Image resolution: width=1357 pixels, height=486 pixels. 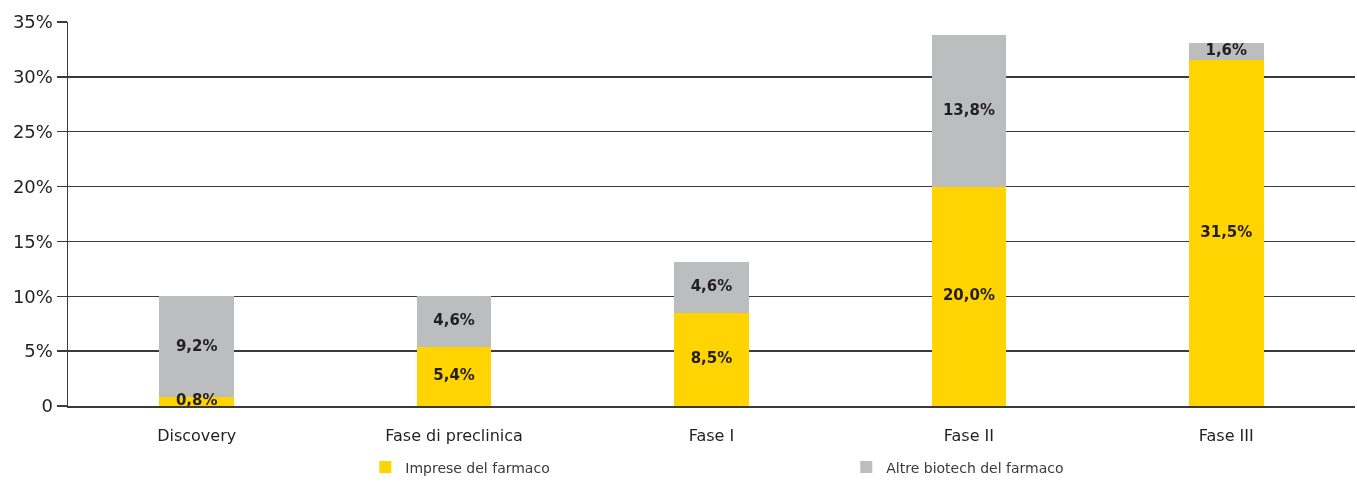 What do you see at coordinates (196, 345) in the screenshot?
I see `data-label: 9,2%` at bounding box center [196, 345].